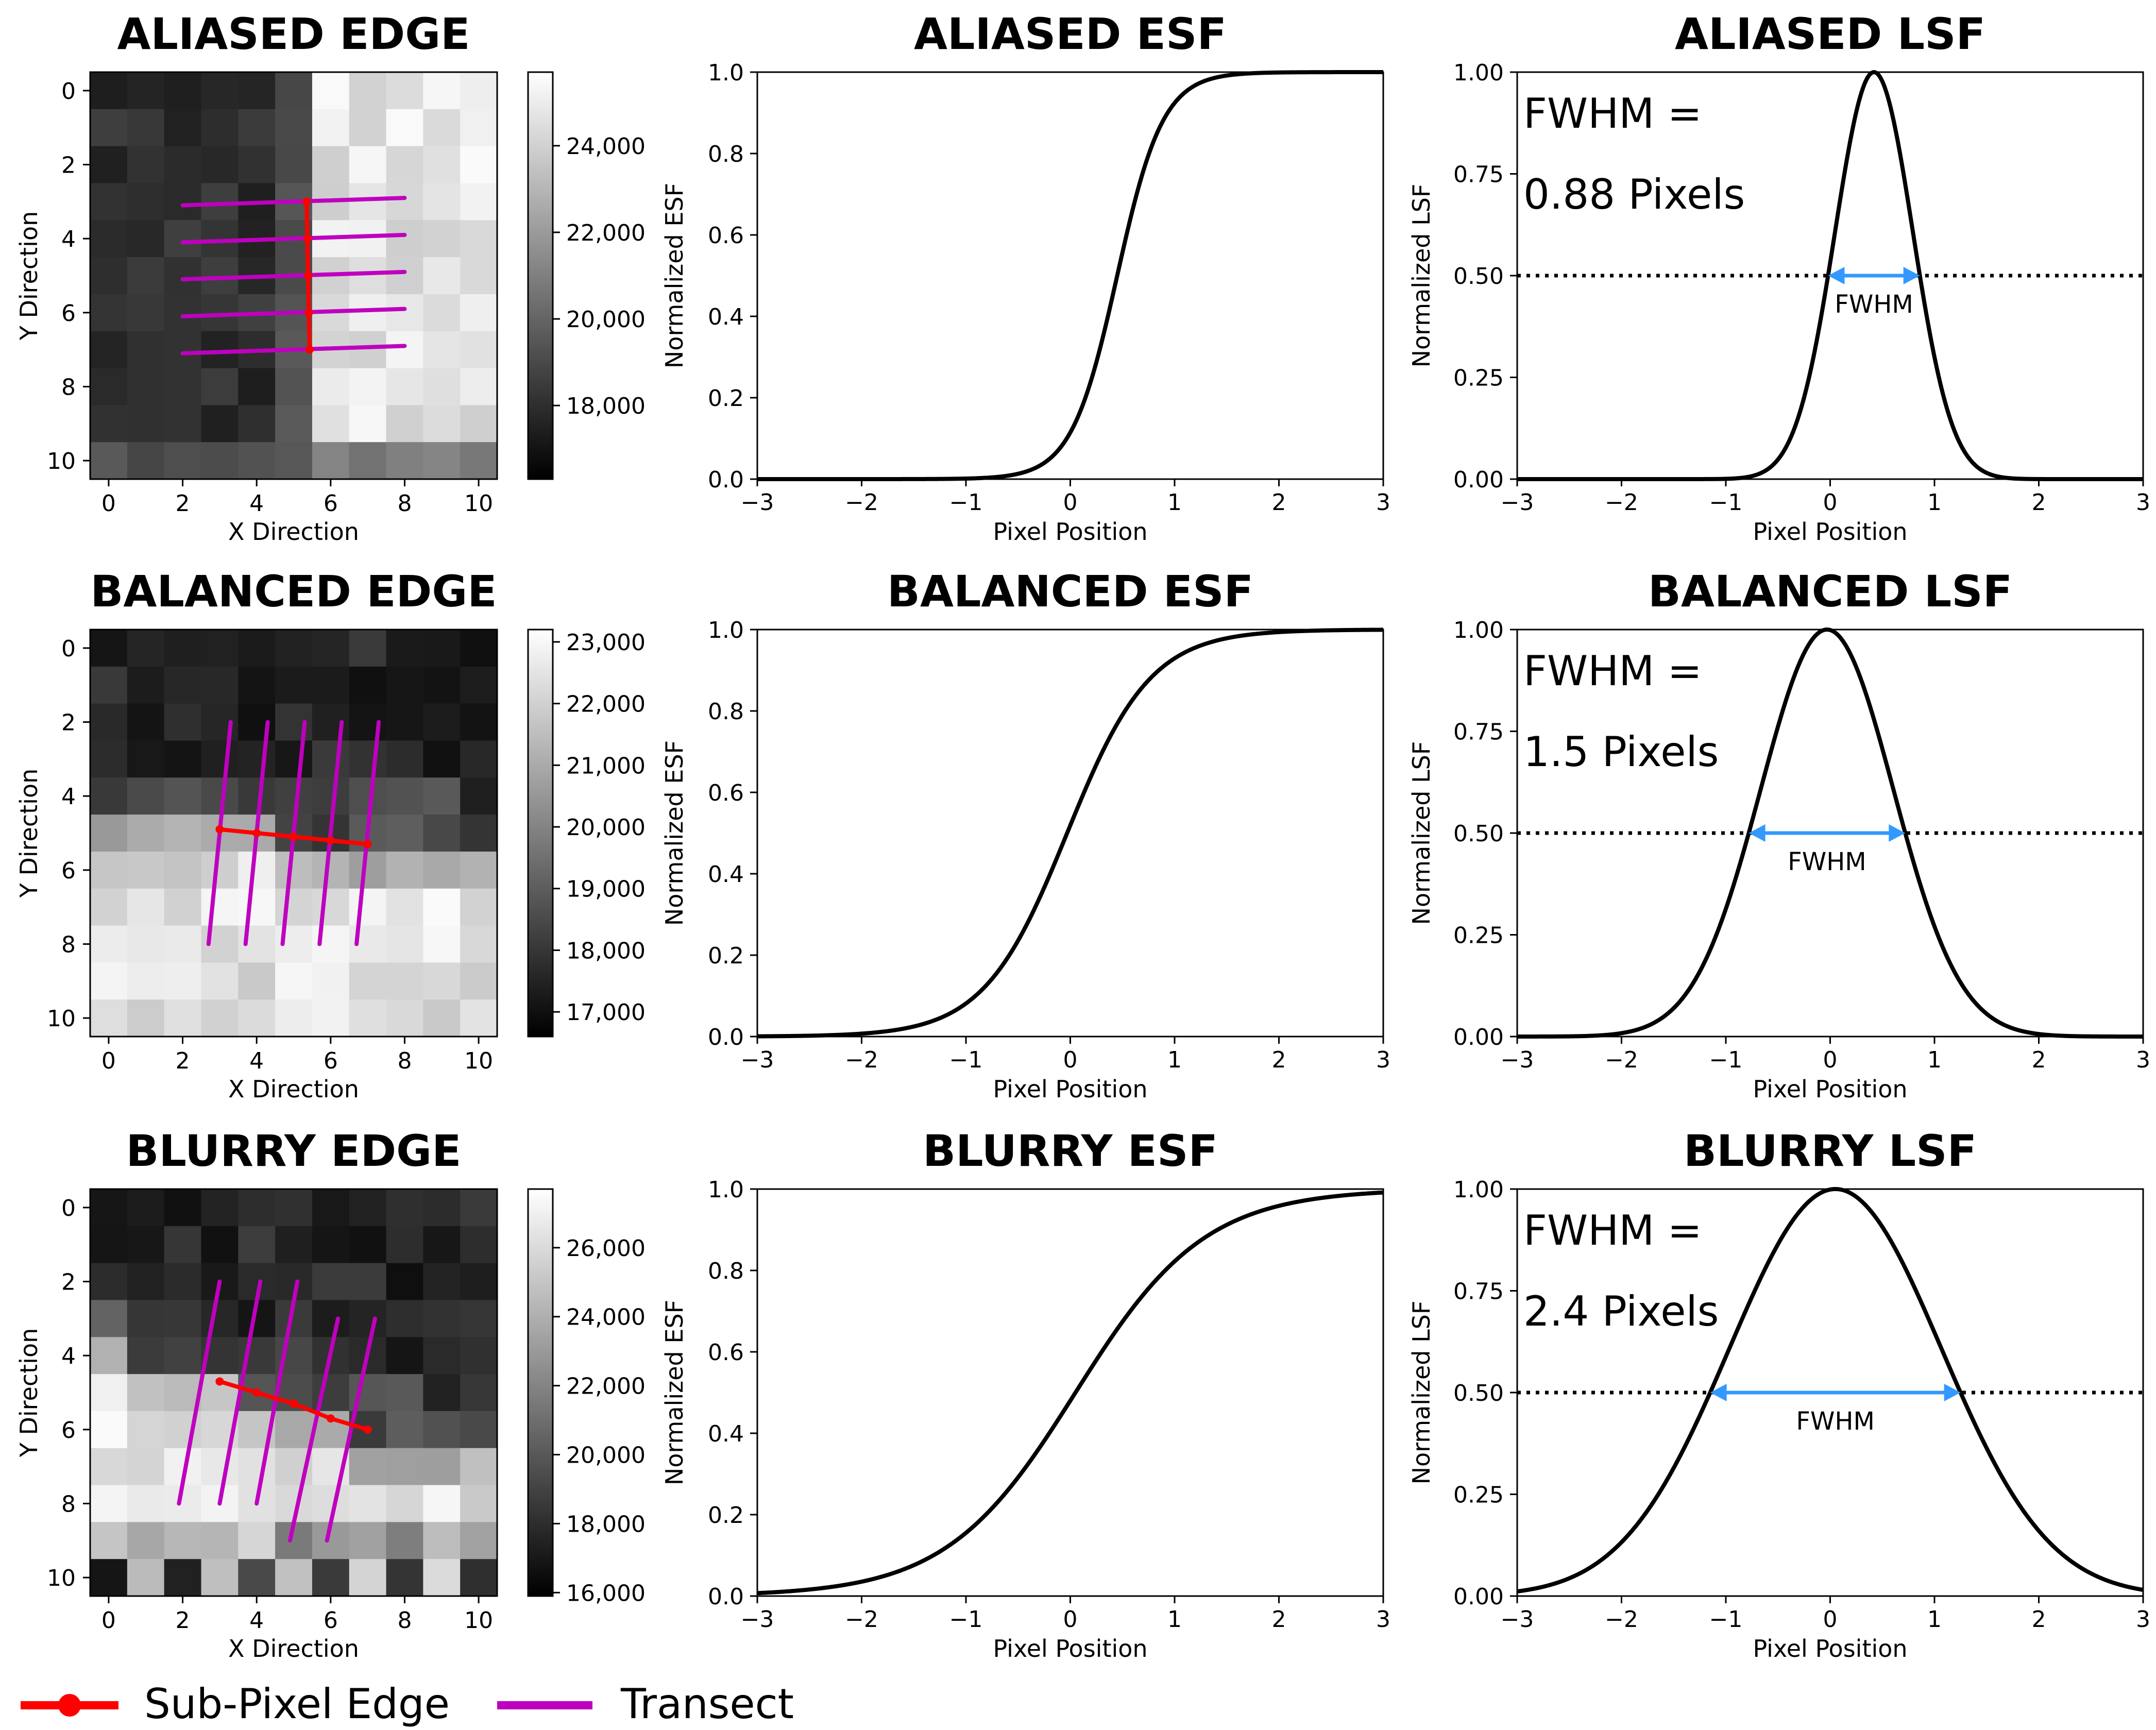  I want to click on colorbar, so click(540, 1392).